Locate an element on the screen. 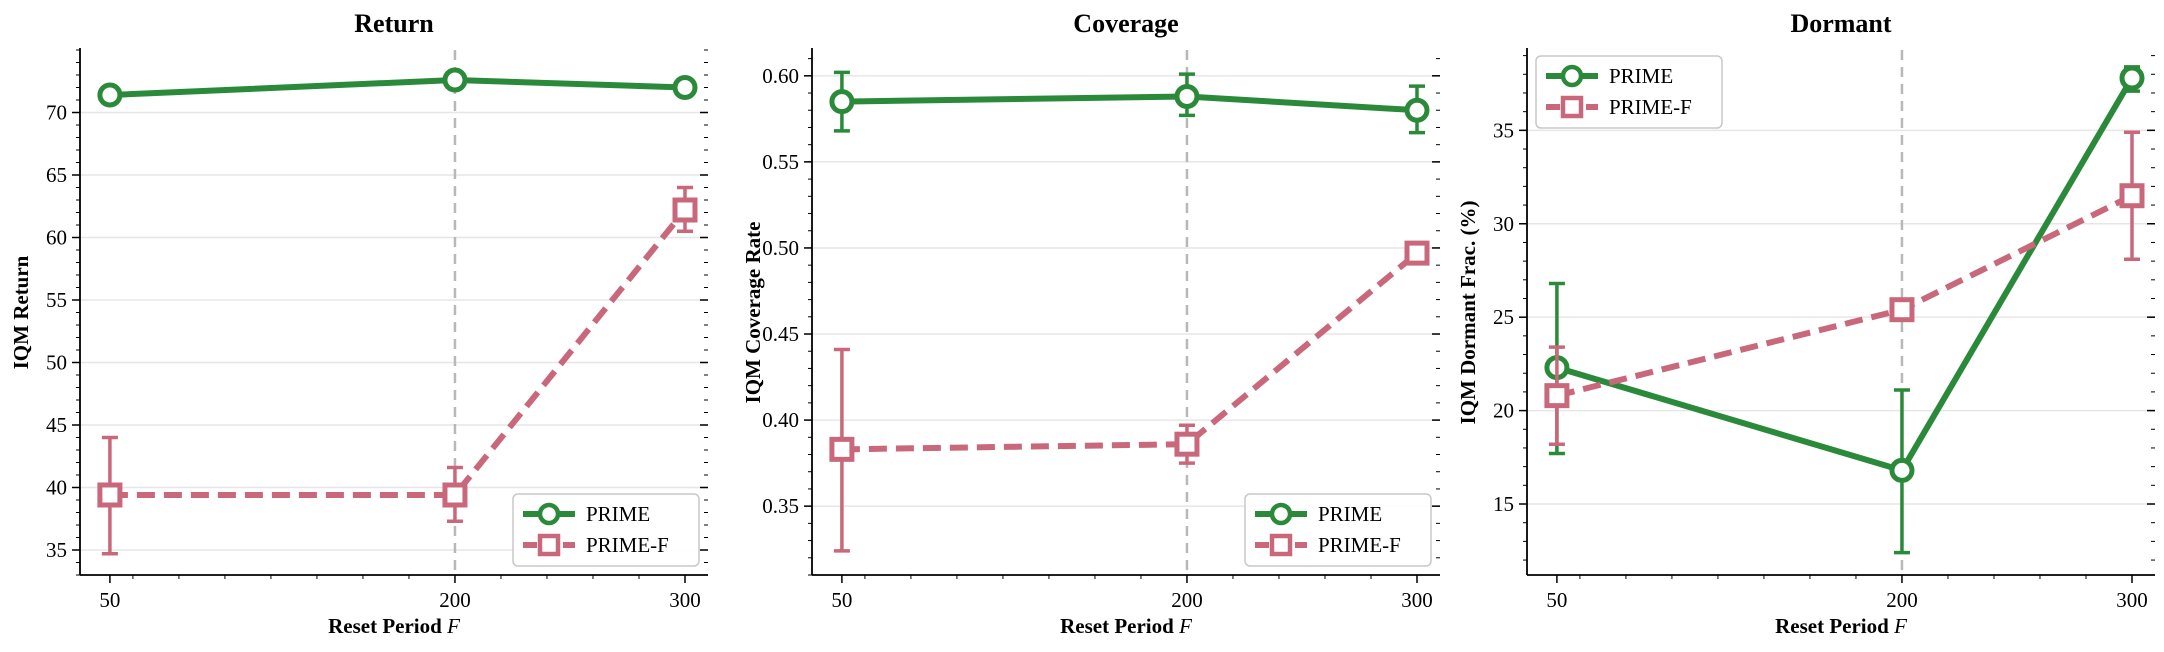 Image resolution: width=2164 pixels, height=652 pixels. y-tick-label: 40 is located at coordinates (56, 488).